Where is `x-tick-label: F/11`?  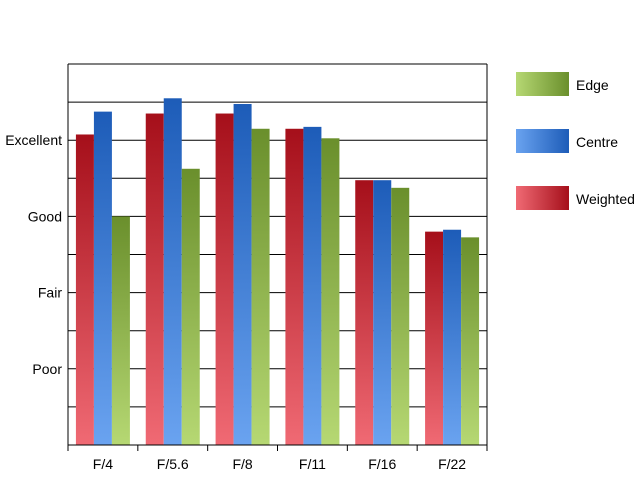 x-tick-label: F/11 is located at coordinates (312, 464).